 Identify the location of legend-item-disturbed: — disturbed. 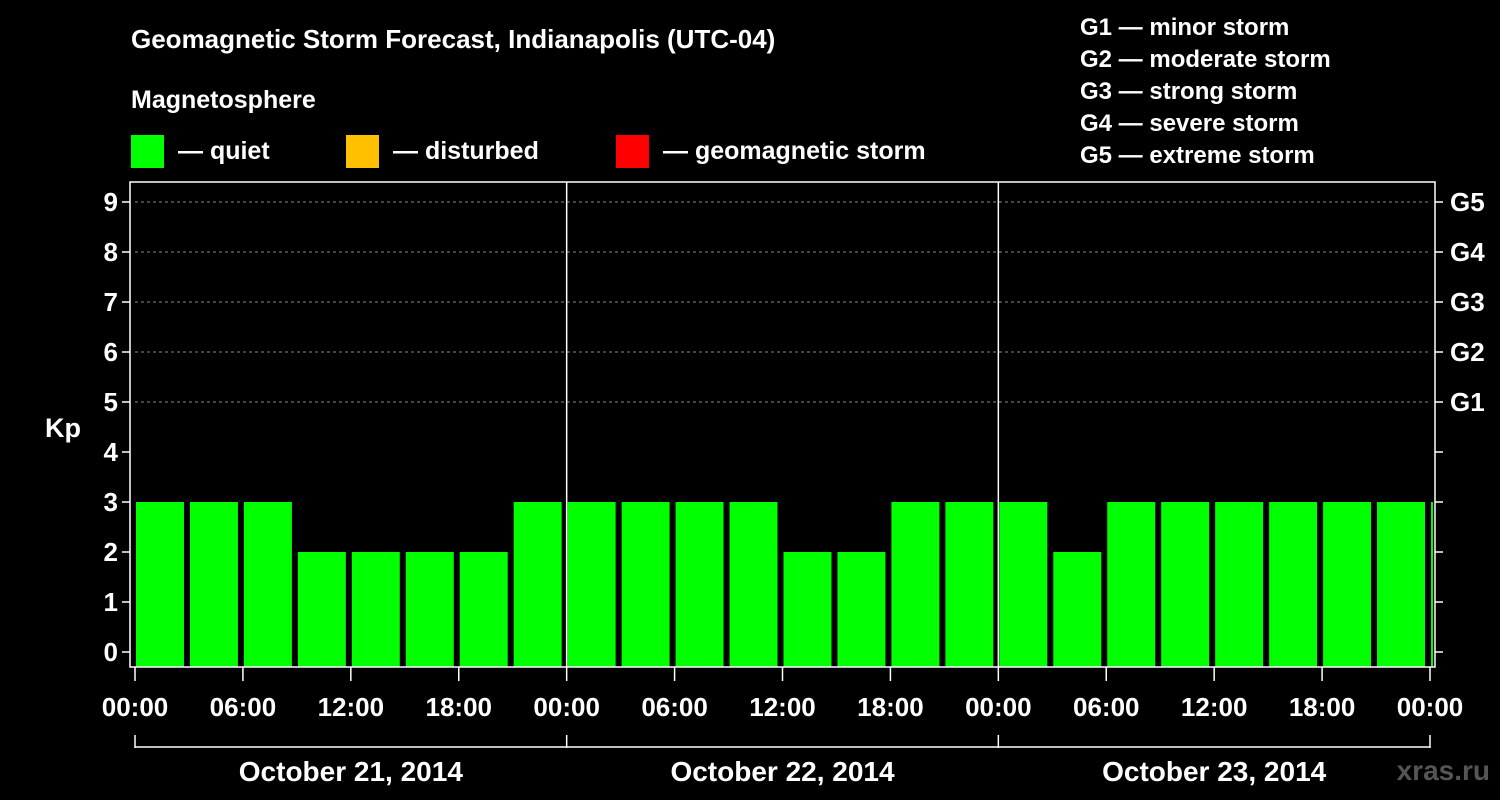
(442, 151).